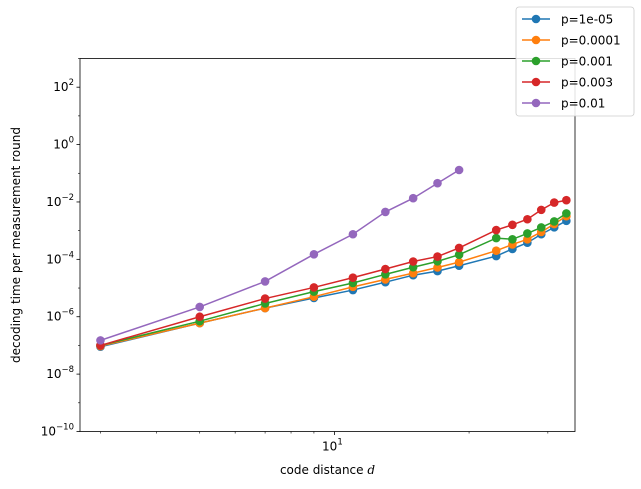 This screenshot has width=641, height=489. What do you see at coordinates (63, 144) in the screenshot?
I see `y-tick-label: 10⁰` at bounding box center [63, 144].